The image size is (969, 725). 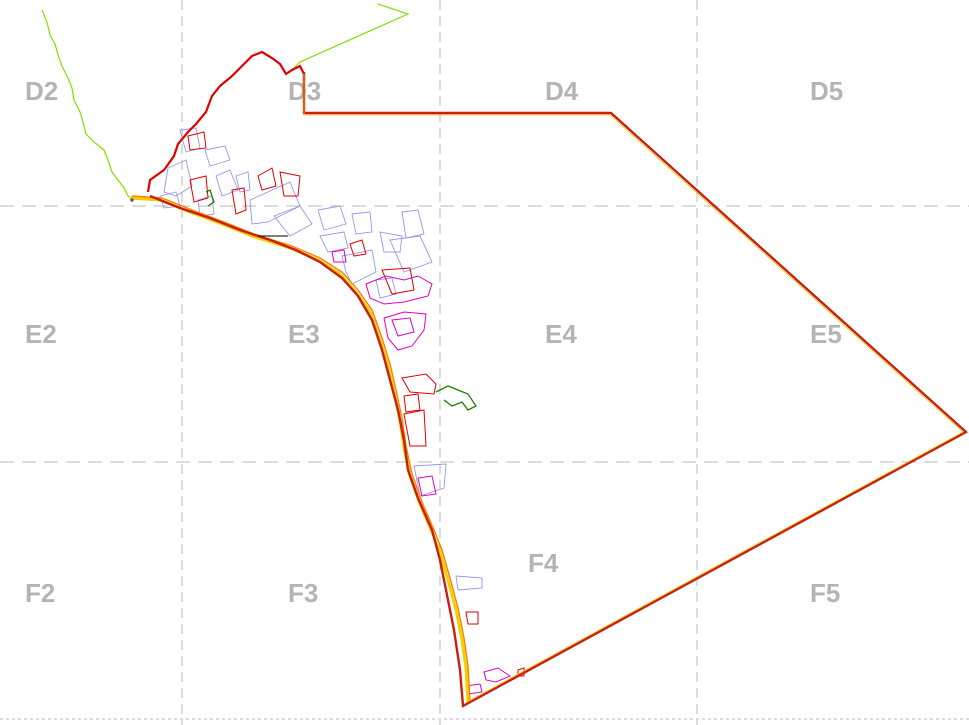 What do you see at coordinates (826, 334) in the screenshot?
I see `grid-label-e5: E5` at bounding box center [826, 334].